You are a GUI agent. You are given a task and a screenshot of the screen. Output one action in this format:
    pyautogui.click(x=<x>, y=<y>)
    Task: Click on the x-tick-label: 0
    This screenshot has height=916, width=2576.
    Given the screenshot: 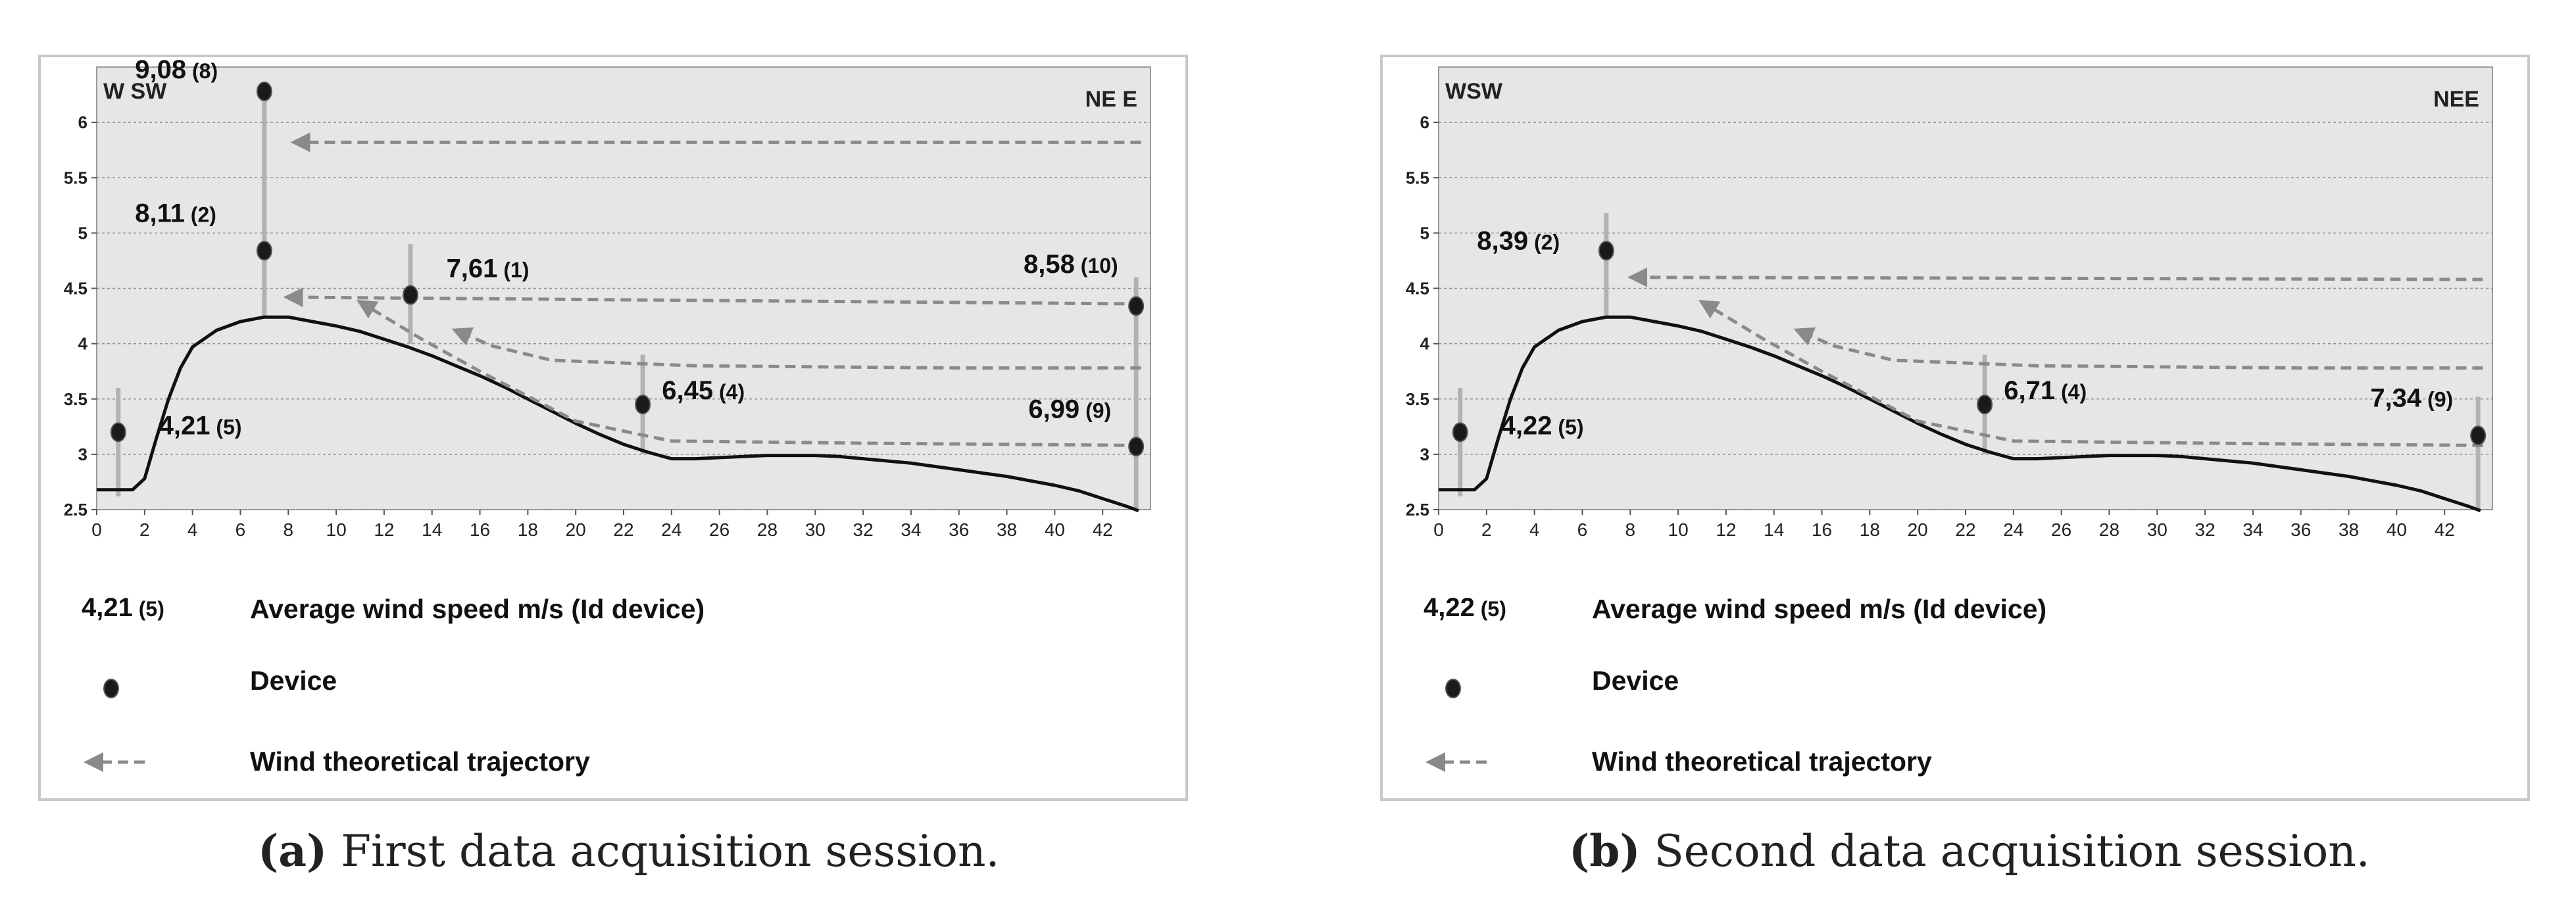 What is the action you would take?
    pyautogui.click(x=96, y=529)
    